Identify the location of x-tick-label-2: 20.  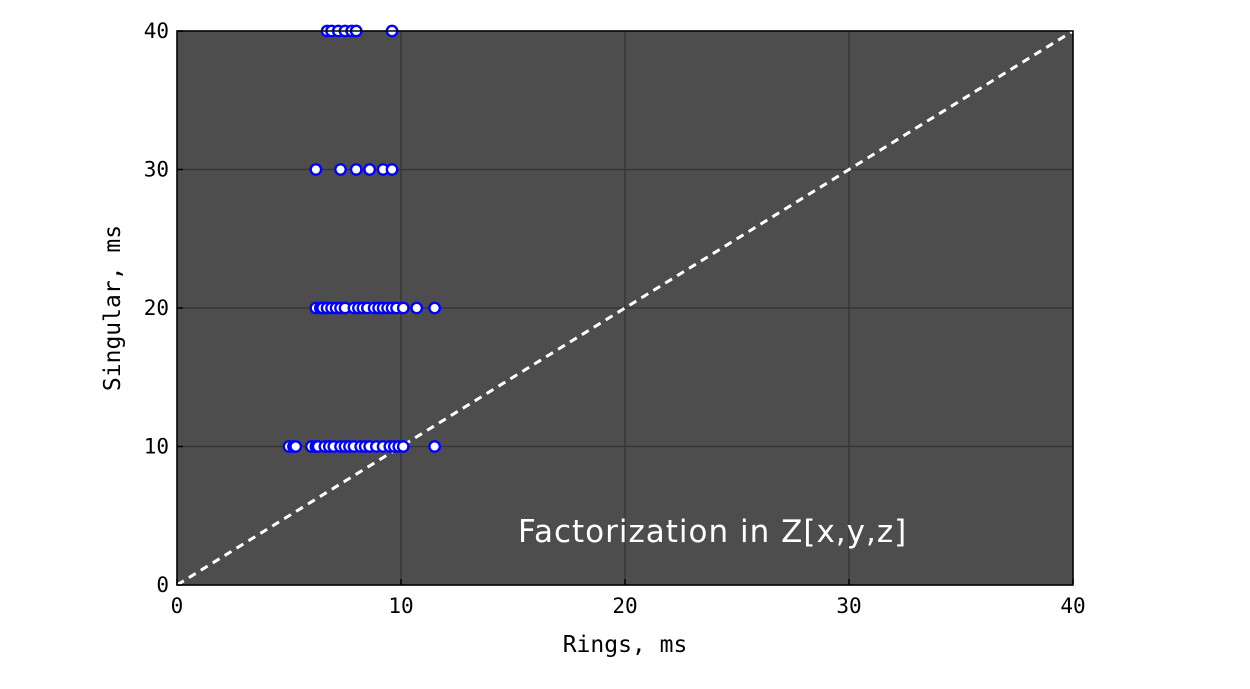
(624, 606).